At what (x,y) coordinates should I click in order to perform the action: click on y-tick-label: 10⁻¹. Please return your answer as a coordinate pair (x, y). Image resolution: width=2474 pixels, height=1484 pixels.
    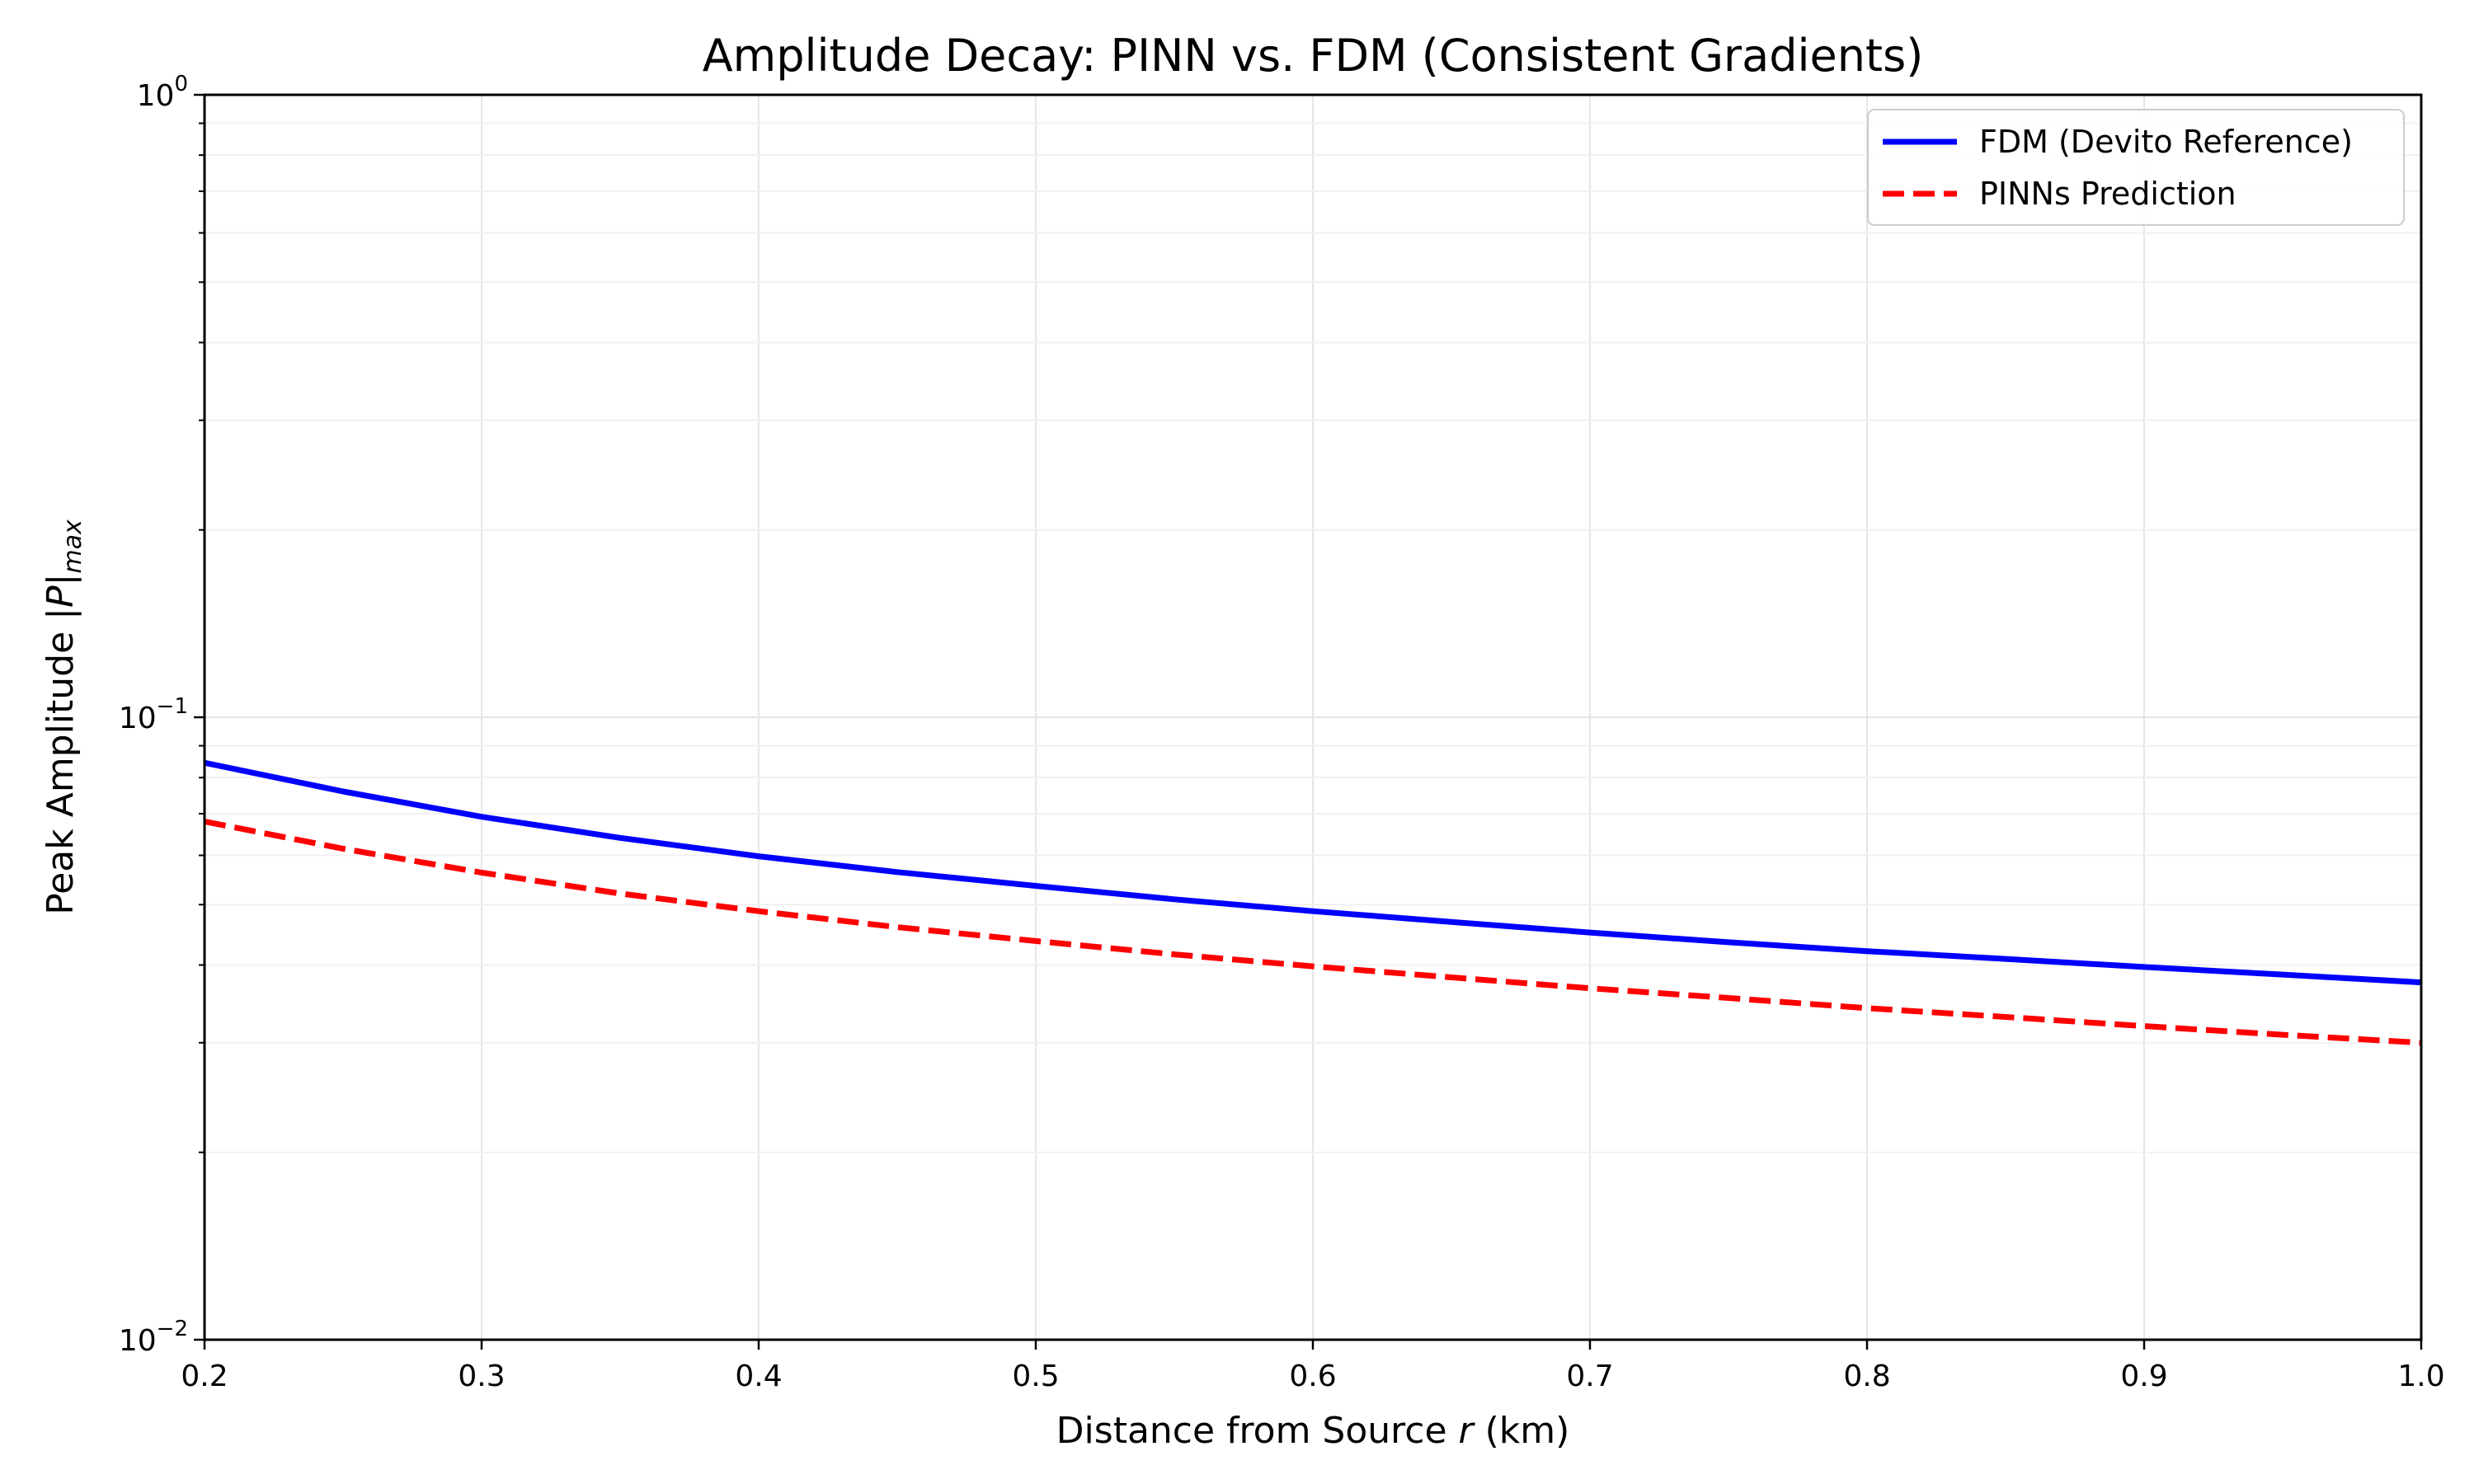
    Looking at the image, I should click on (153, 714).